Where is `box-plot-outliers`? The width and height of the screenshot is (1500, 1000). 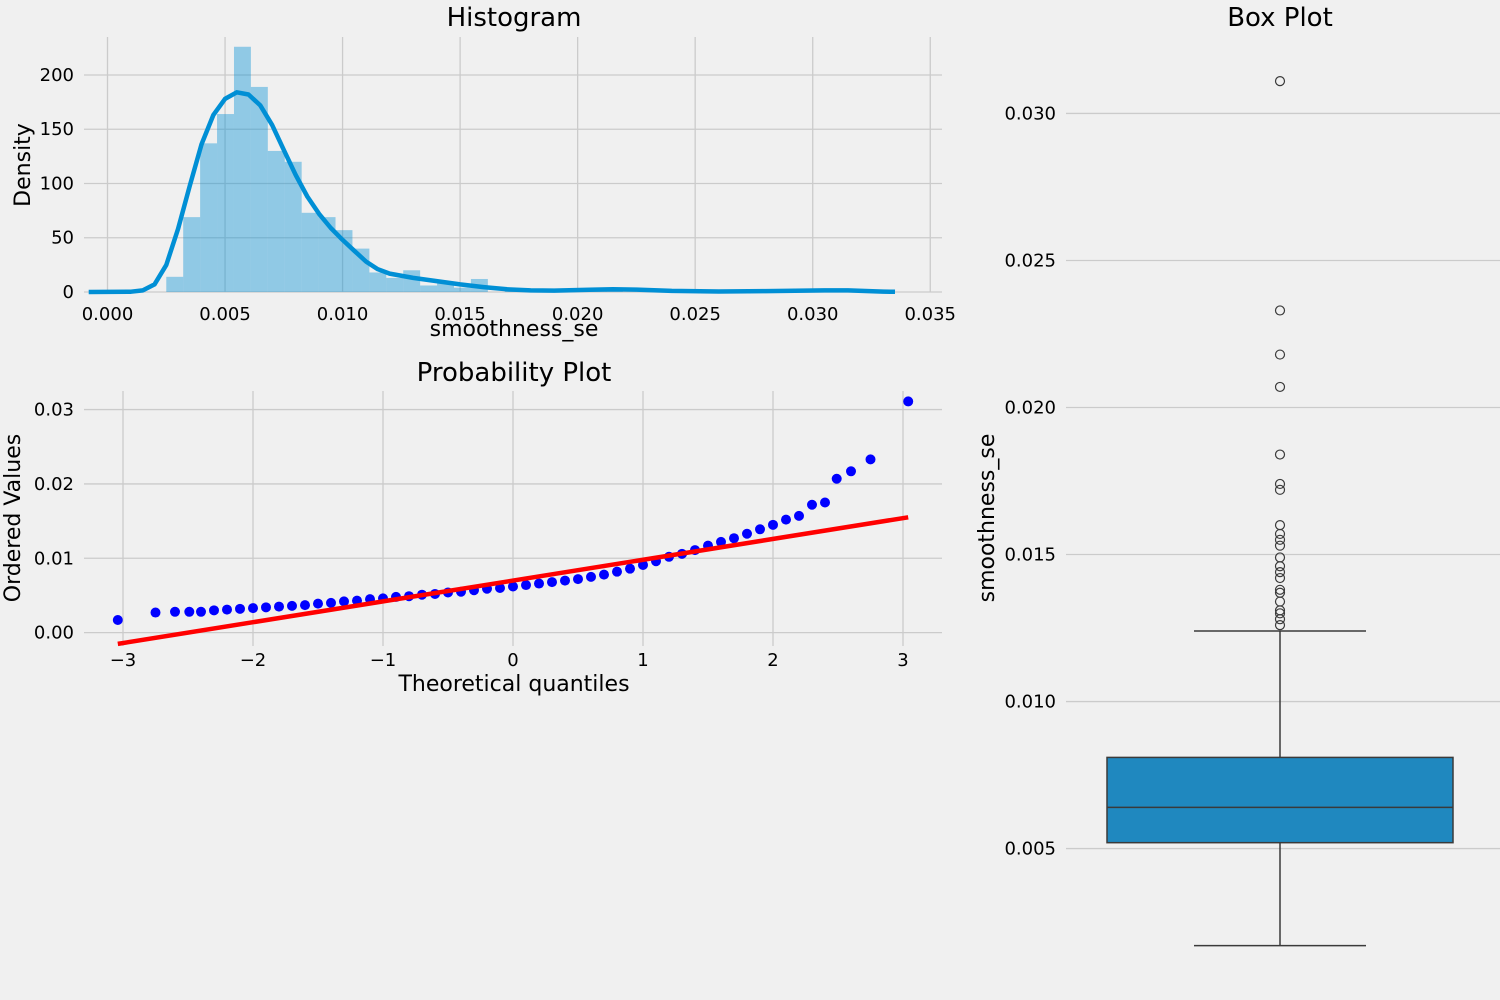
box-plot-outliers is located at coordinates (1280, 353).